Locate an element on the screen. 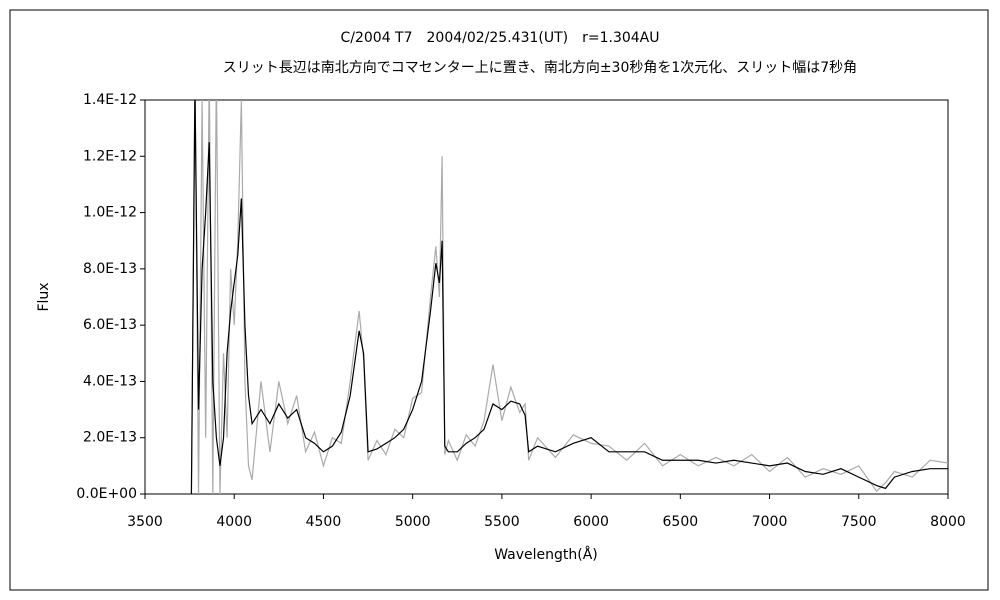 The image size is (1000, 600). x-tick-label: 4500 is located at coordinates (324, 522).